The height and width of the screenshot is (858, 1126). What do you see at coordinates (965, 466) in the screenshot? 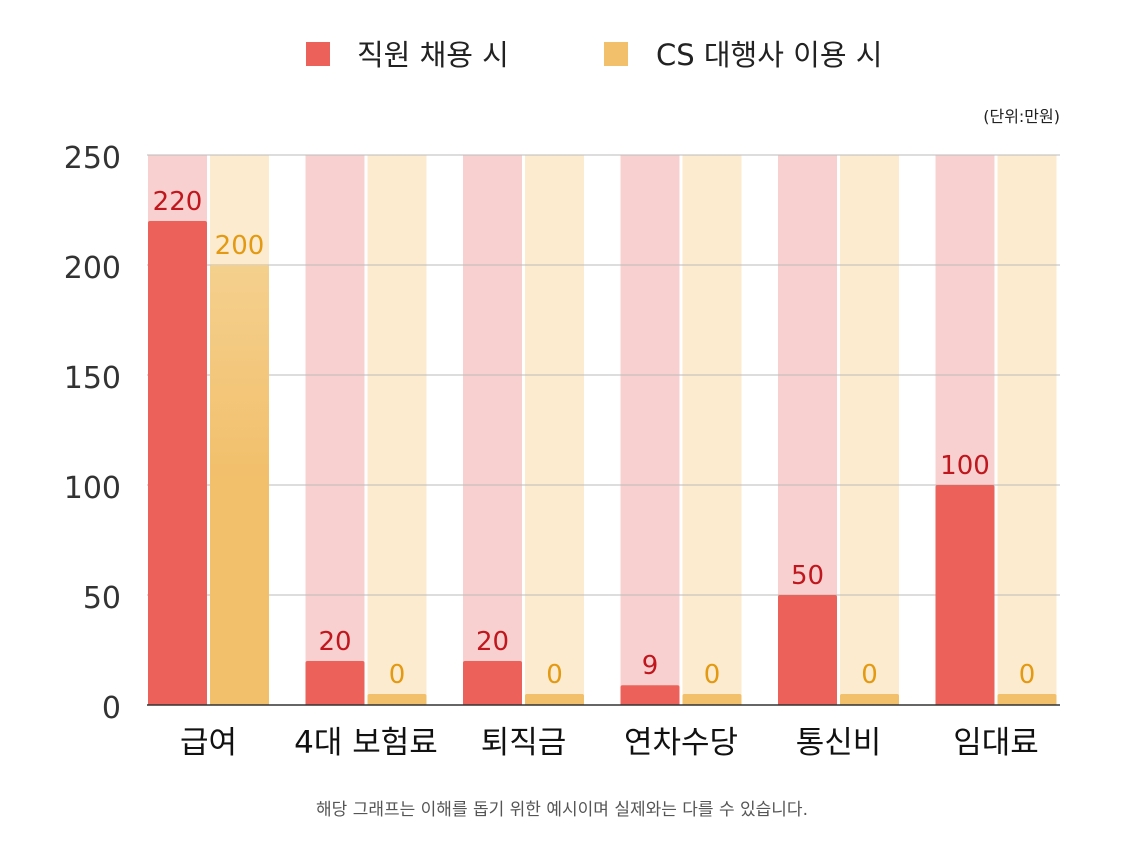
I see `bar-value-label-1-6: 100` at bounding box center [965, 466].